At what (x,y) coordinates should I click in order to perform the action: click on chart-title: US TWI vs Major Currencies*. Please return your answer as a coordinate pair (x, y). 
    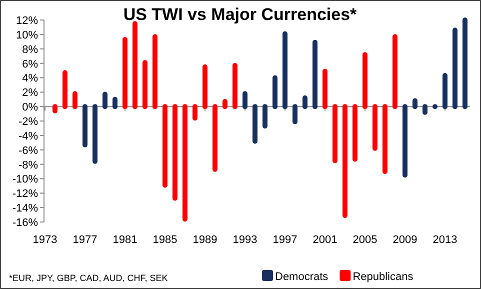
    Looking at the image, I should click on (240, 14).